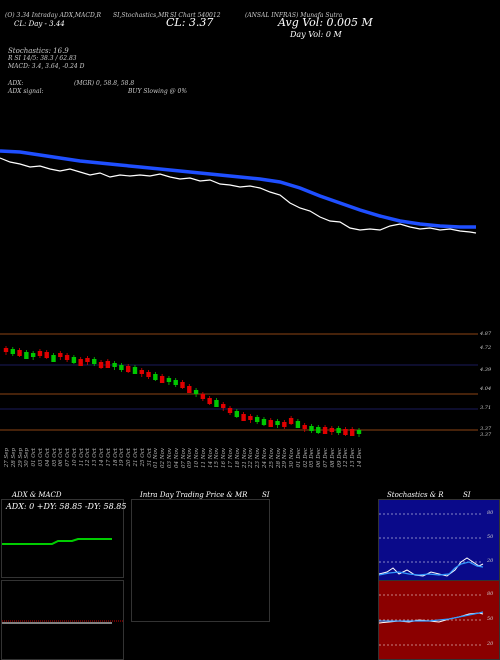  I want to click on date-label: 09 Dec, so click(339, 458).